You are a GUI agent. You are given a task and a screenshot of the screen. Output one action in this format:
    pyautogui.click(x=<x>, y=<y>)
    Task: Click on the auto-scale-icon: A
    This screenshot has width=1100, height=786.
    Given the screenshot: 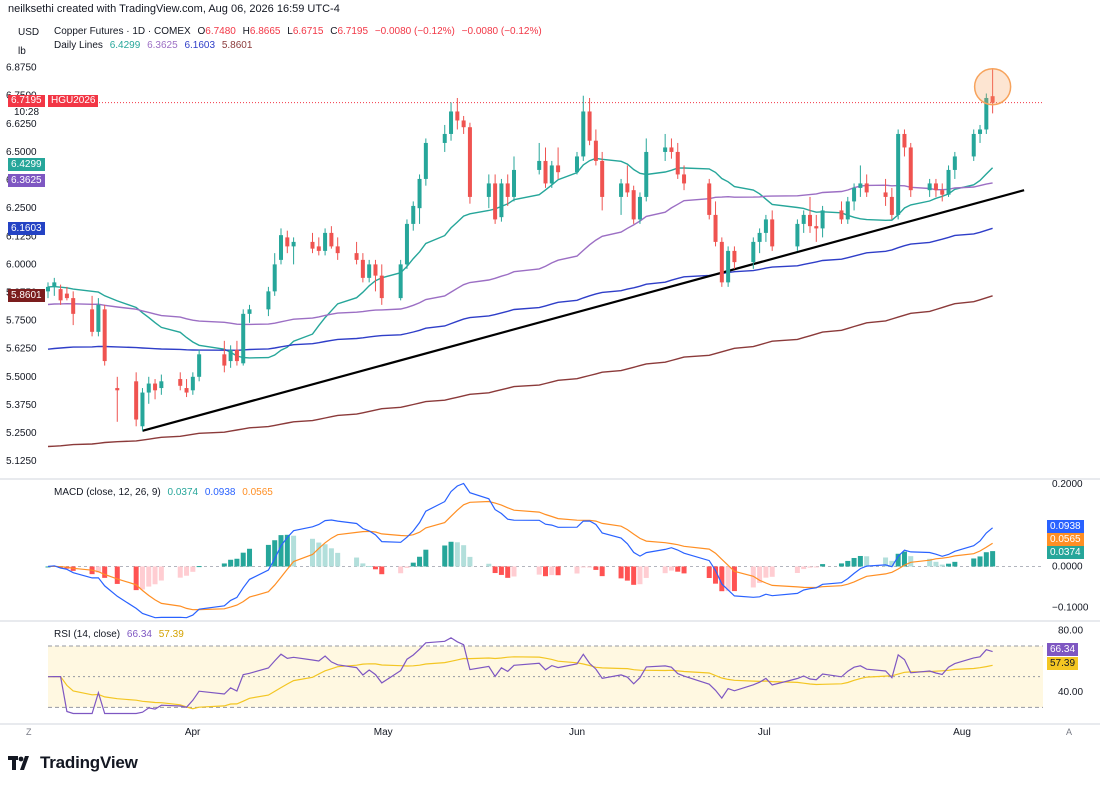 What is the action you would take?
    pyautogui.click(x=1069, y=732)
    